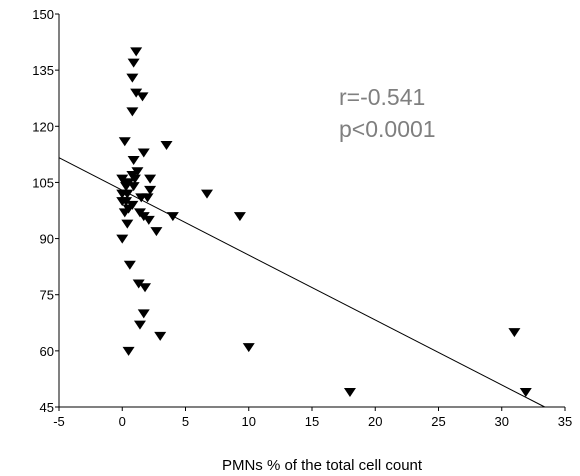 Image resolution: width=580 pixels, height=476 pixels. I want to click on y-tick-label: 150, so click(43, 14).